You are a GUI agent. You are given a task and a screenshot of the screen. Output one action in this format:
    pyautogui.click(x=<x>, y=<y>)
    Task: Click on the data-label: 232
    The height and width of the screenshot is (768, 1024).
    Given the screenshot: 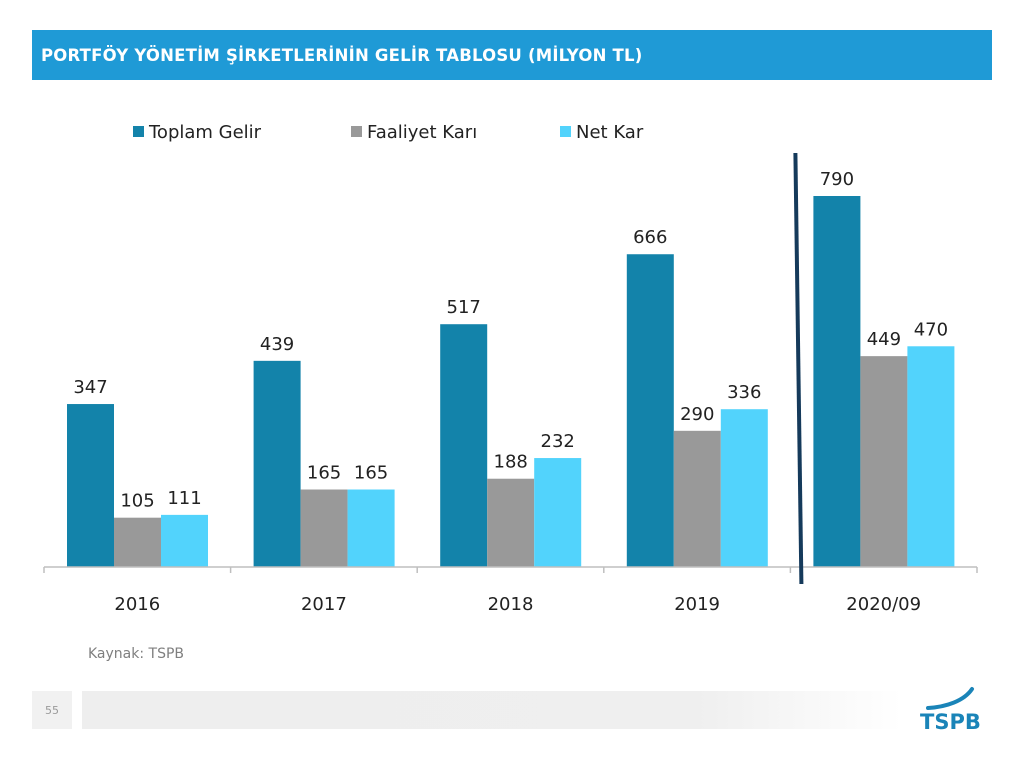 What is the action you would take?
    pyautogui.click(x=558, y=441)
    